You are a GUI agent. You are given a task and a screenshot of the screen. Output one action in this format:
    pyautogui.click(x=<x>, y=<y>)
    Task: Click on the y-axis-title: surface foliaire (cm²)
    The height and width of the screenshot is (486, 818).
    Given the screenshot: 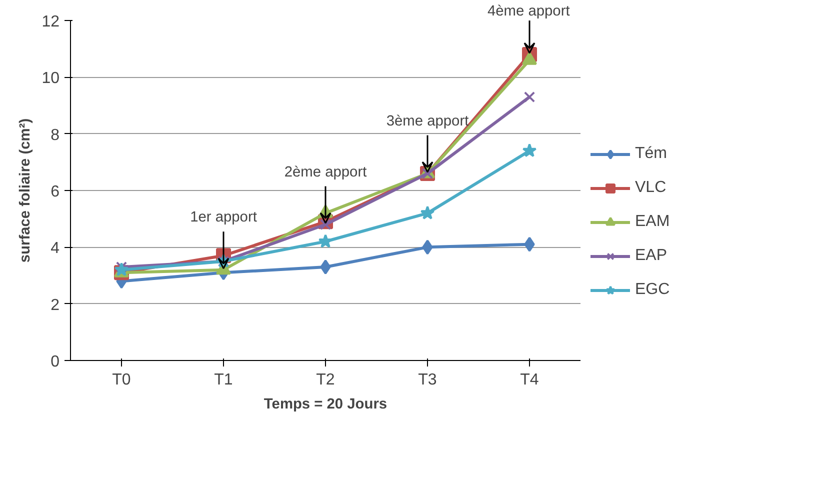 What is the action you would take?
    pyautogui.click(x=26, y=190)
    